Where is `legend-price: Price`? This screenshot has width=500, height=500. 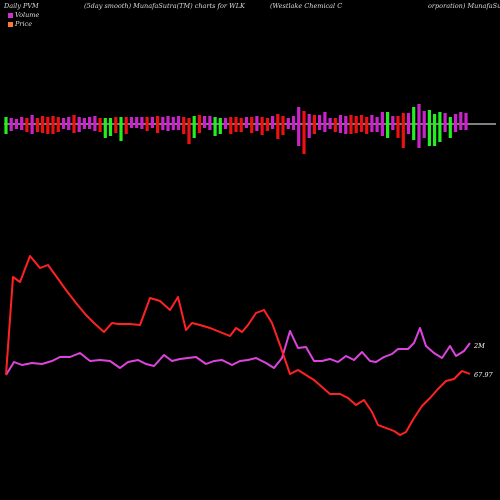 legend-price: Price is located at coordinates (20, 24).